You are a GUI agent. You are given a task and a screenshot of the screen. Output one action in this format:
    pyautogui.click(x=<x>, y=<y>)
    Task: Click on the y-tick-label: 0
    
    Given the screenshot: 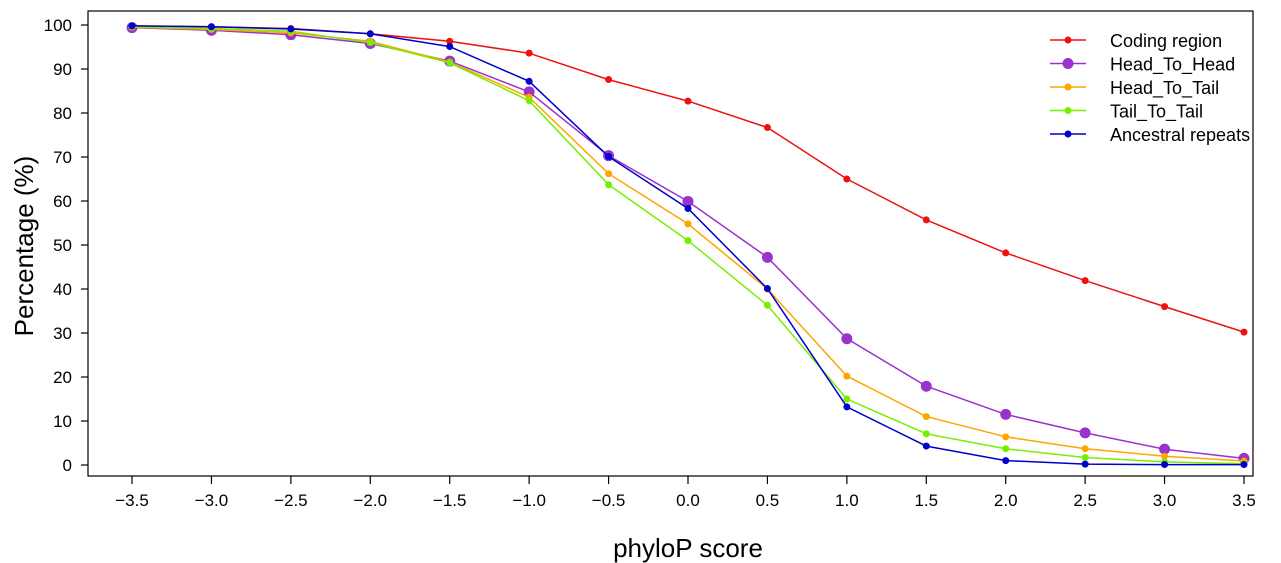 What is the action you would take?
    pyautogui.click(x=67, y=465)
    